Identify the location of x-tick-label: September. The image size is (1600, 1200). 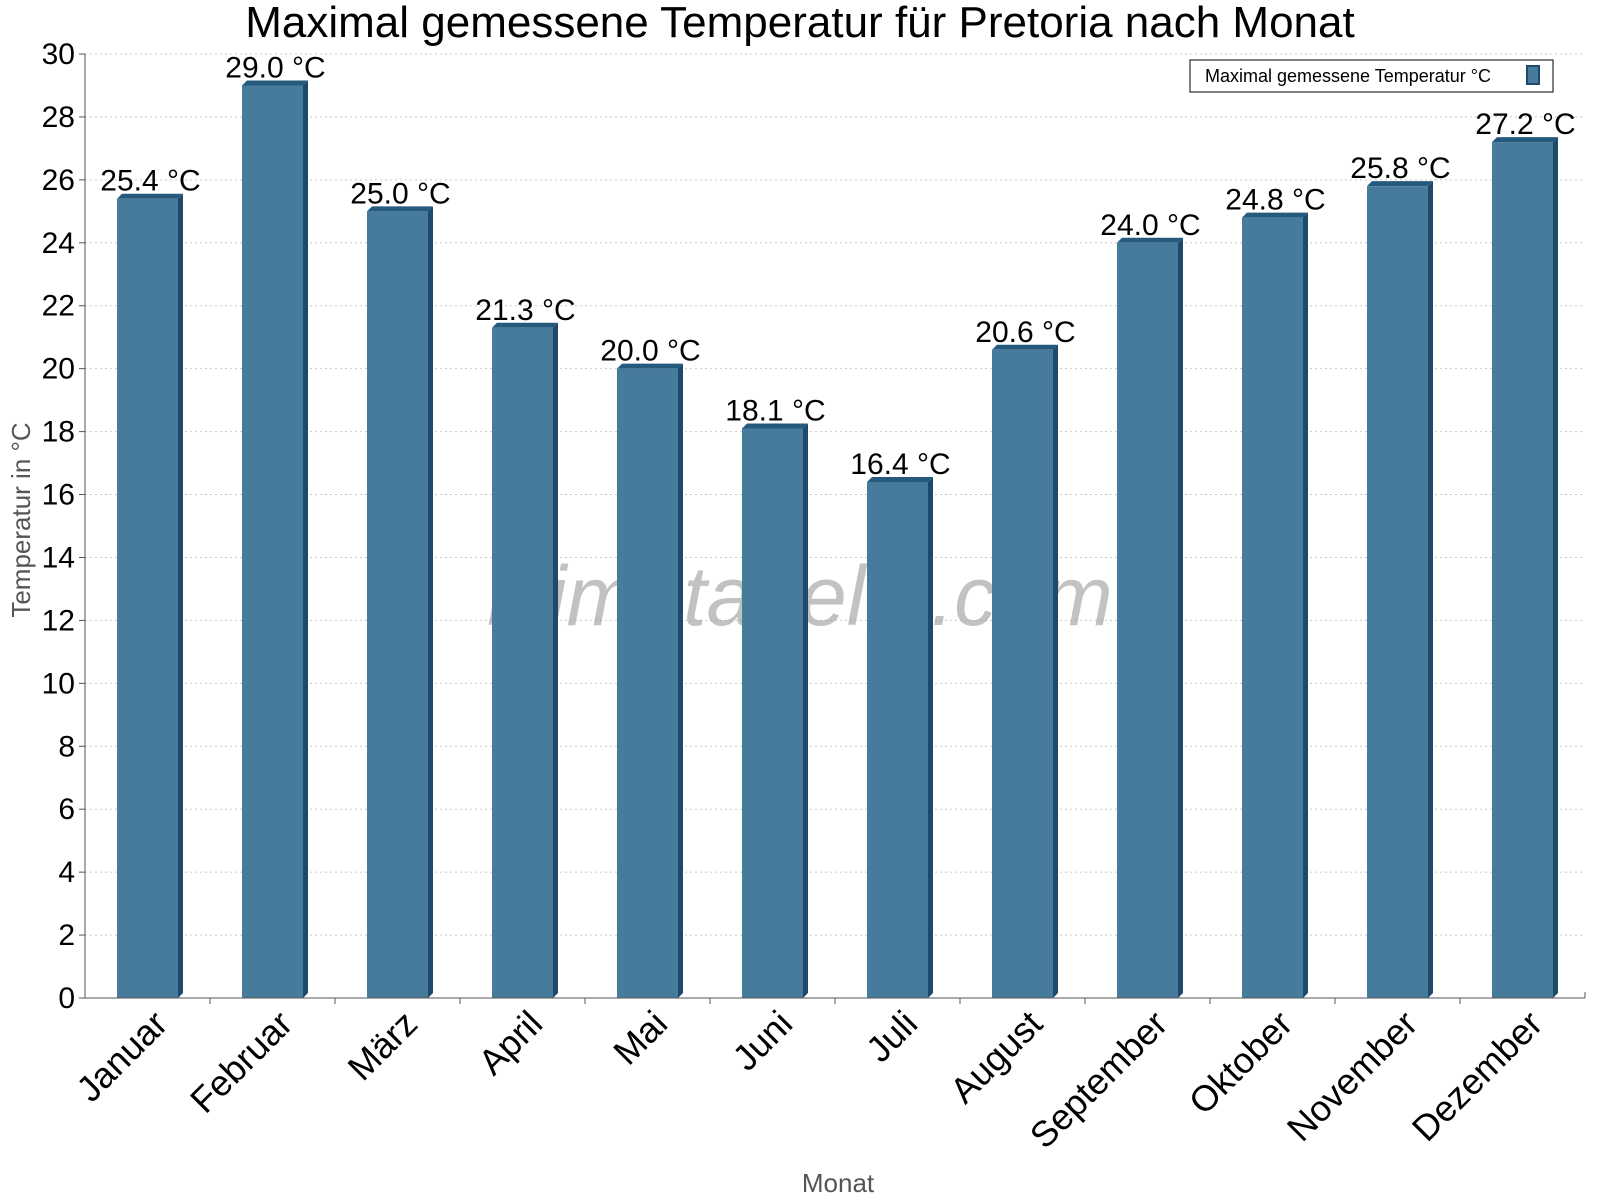
(1099, 1080).